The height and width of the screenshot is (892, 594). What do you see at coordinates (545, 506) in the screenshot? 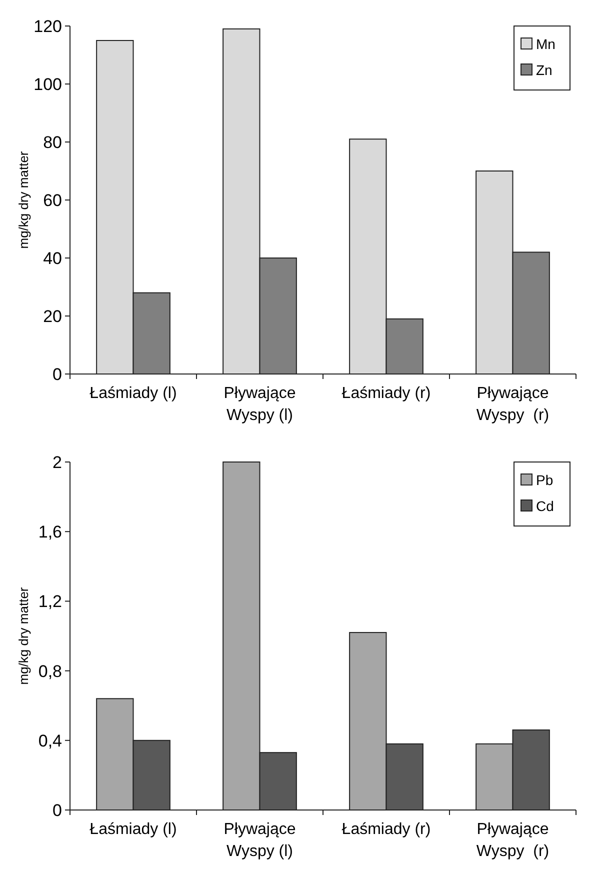
I see `legend-label: Cd` at bounding box center [545, 506].